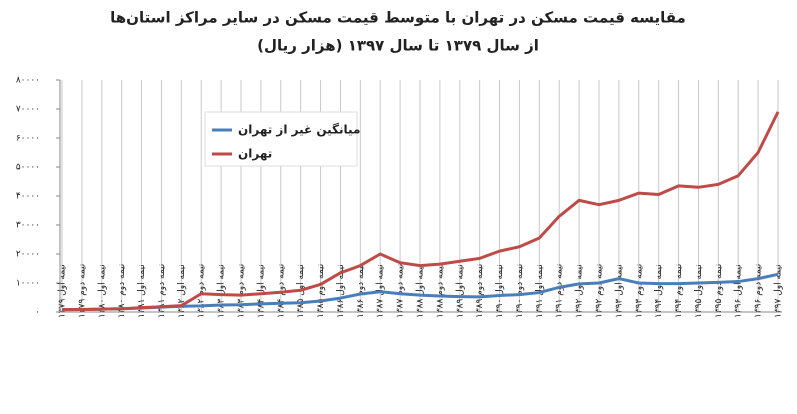 The height and width of the screenshot is (414, 797). Describe the element at coordinates (281, 139) in the screenshot. I see `legend-box` at that location.